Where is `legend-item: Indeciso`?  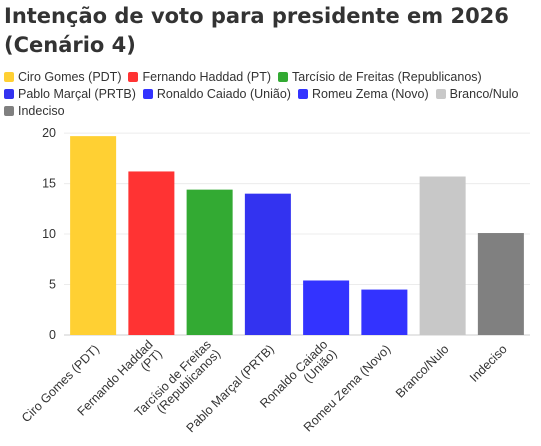
legend-item: Indeciso is located at coordinates (34, 111).